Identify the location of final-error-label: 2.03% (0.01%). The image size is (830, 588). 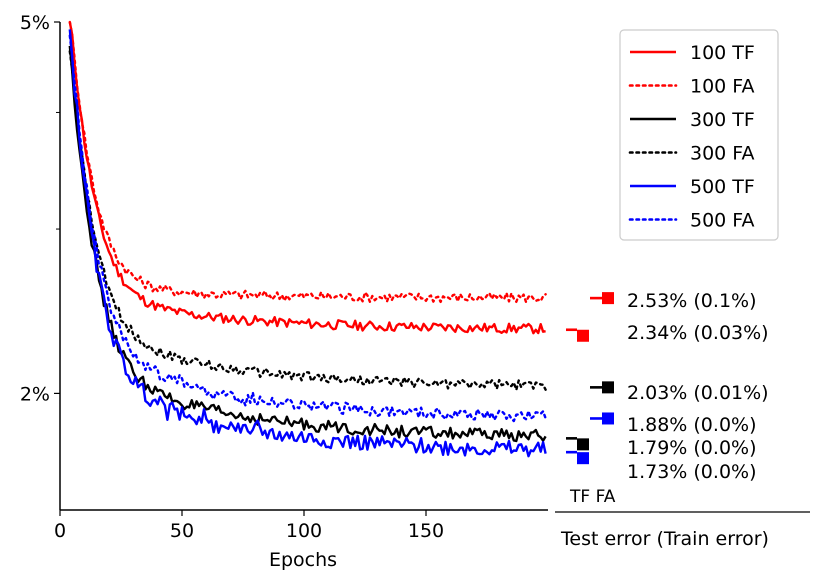
(698, 393).